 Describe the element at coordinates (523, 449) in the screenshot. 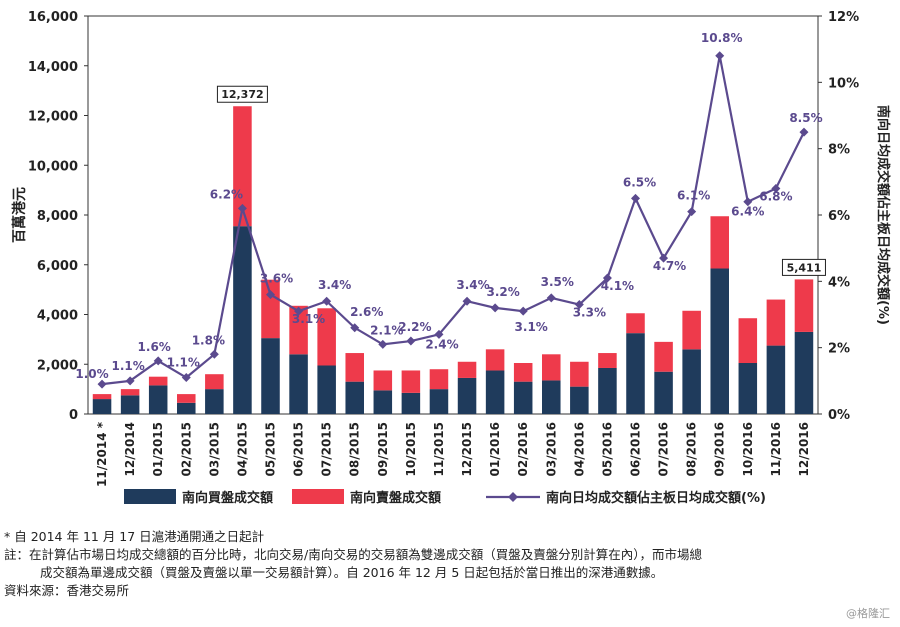

I see `x-tick-label: 02/2016` at that location.